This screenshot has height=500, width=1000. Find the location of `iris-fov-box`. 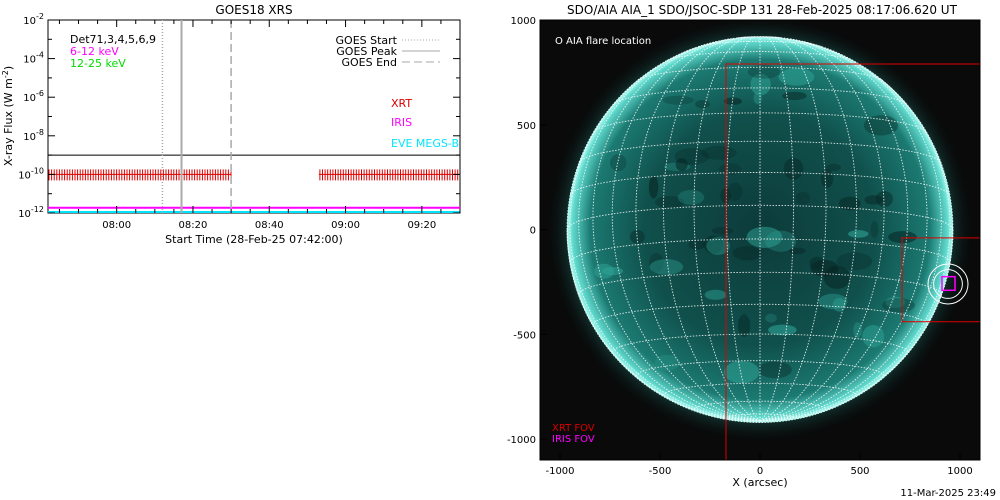

iris-fov-box is located at coordinates (948, 283).